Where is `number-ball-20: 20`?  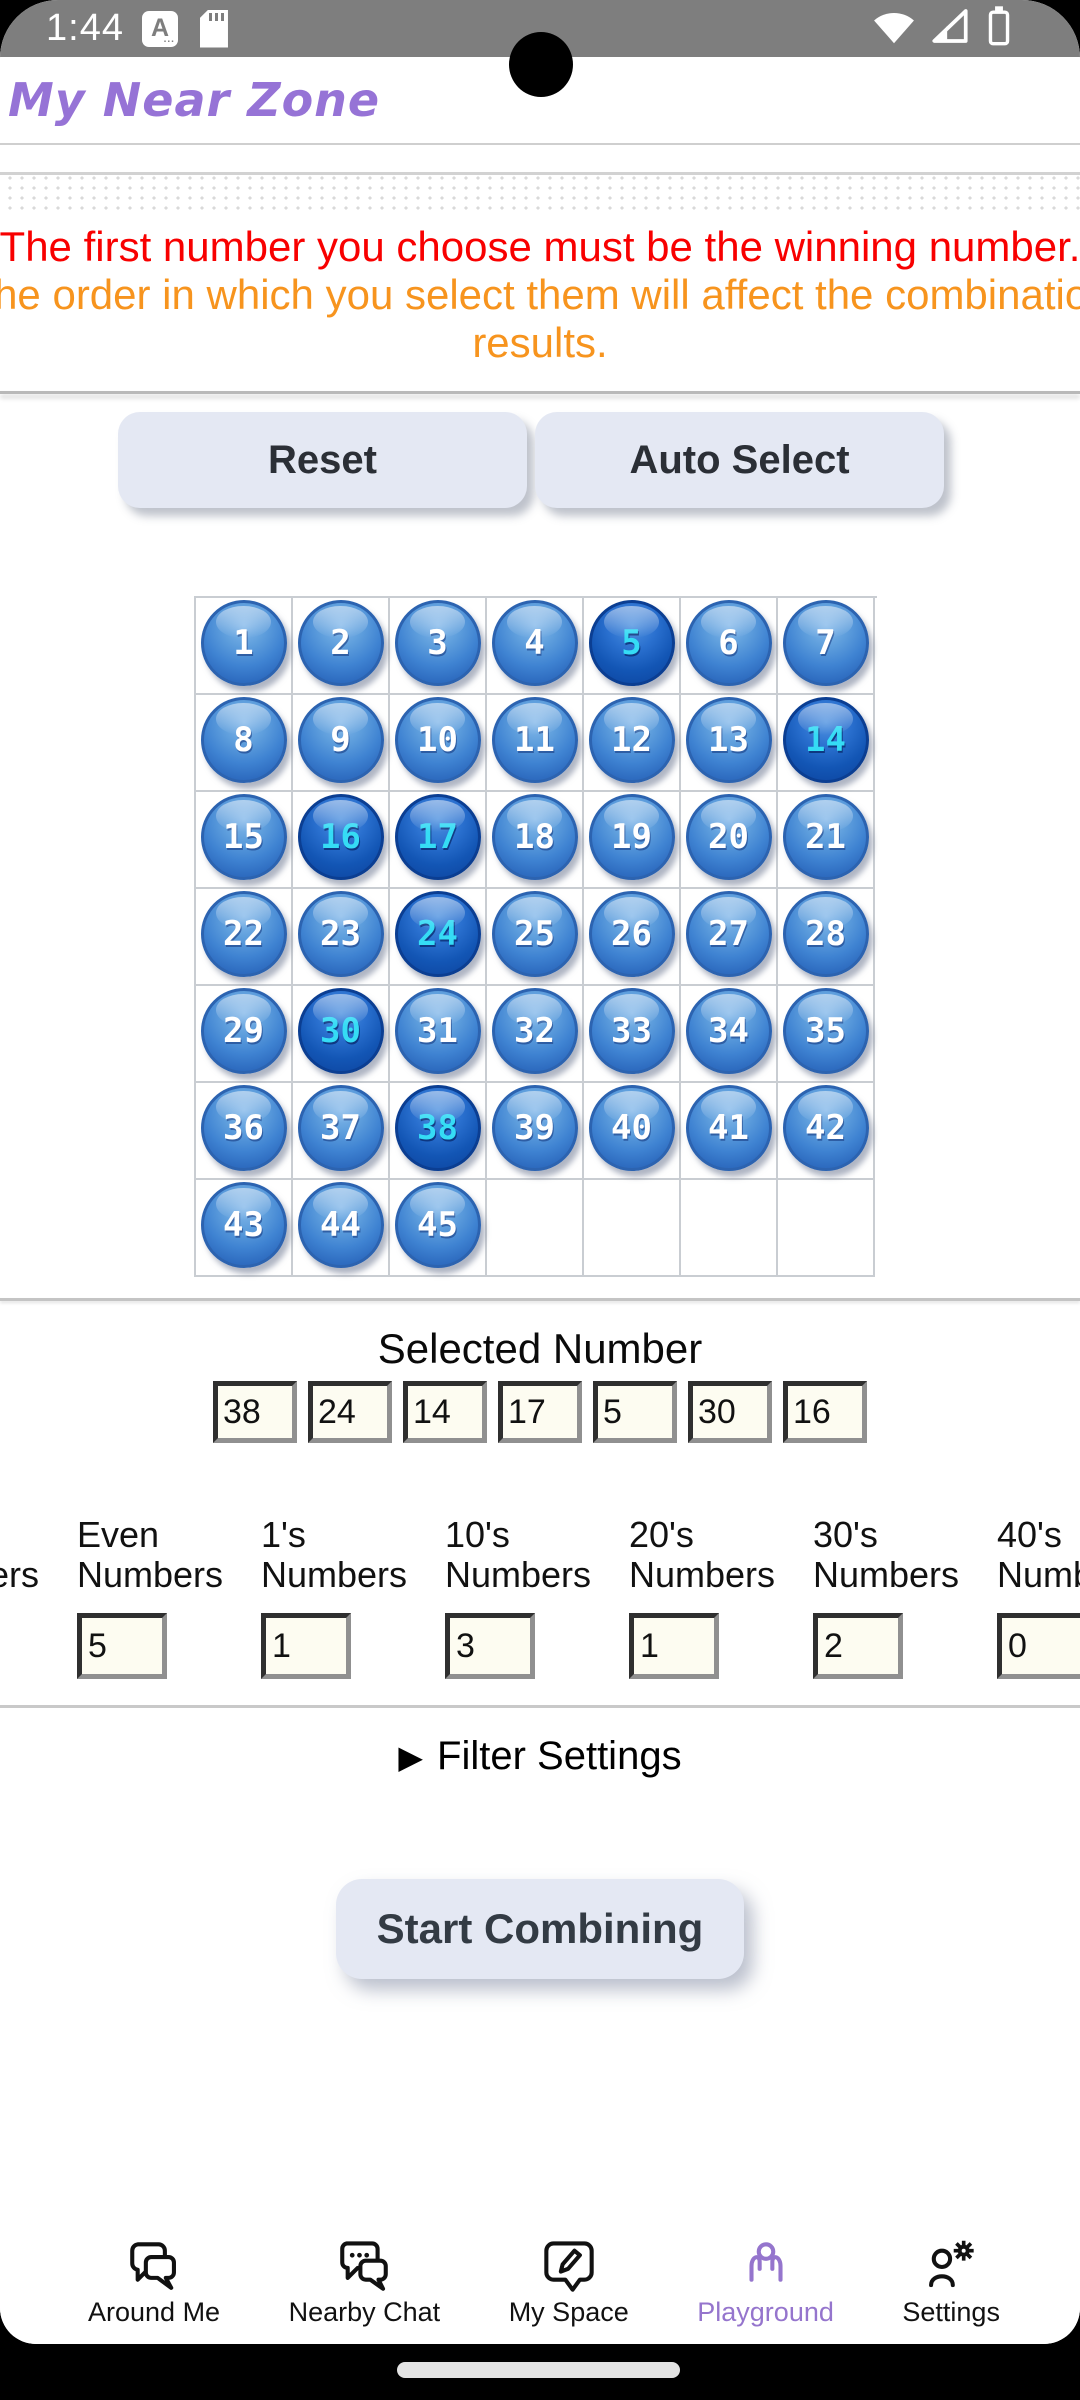 number-ball-20: 20 is located at coordinates (728, 836).